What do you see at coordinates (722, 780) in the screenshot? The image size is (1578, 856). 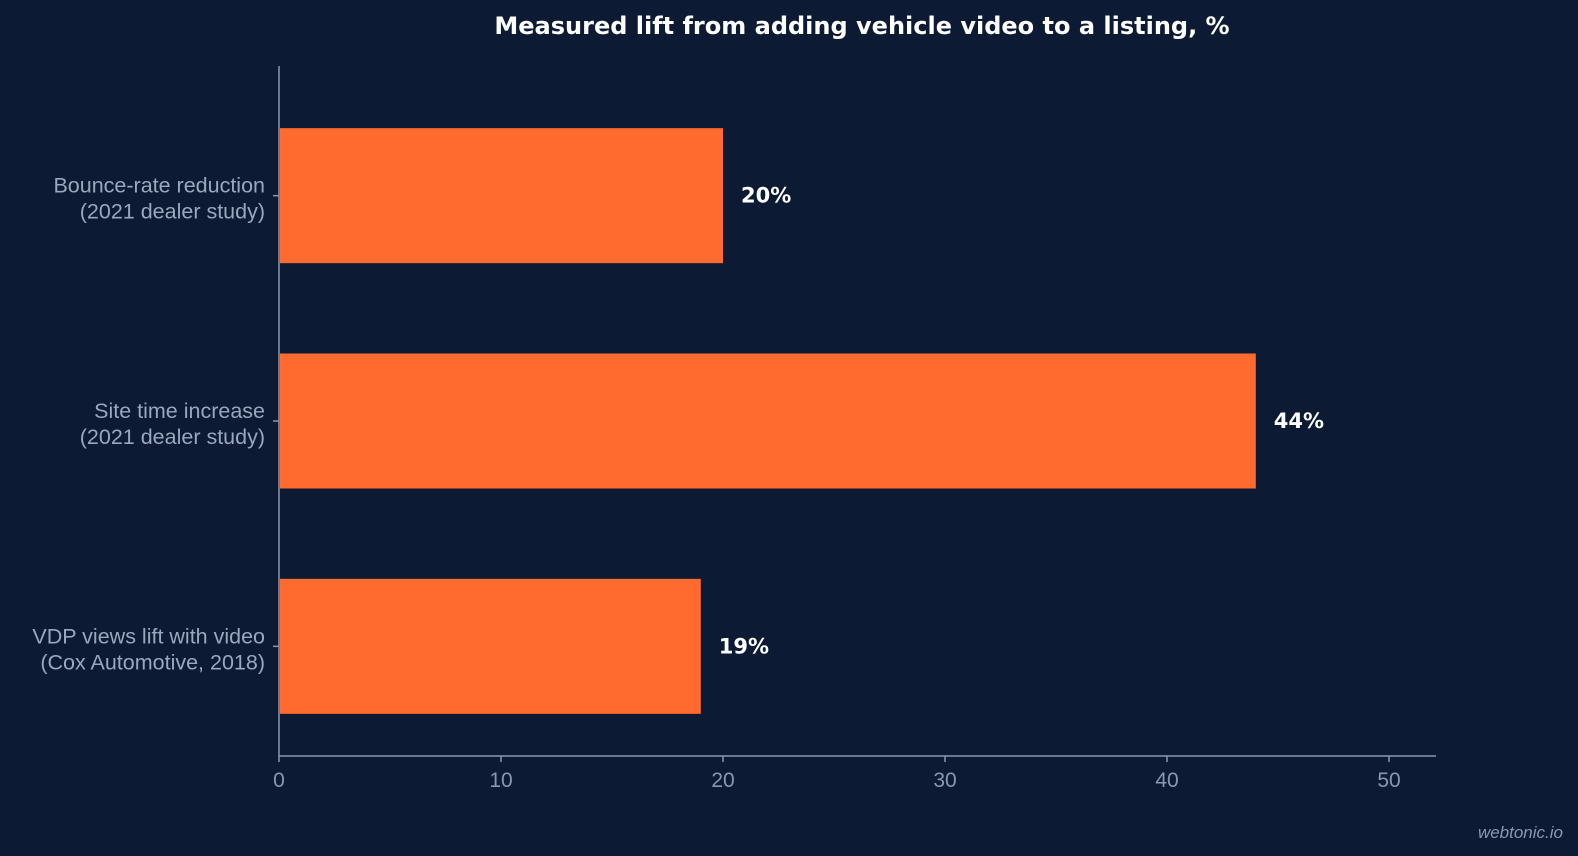 I see `x-tick-label: 20` at bounding box center [722, 780].